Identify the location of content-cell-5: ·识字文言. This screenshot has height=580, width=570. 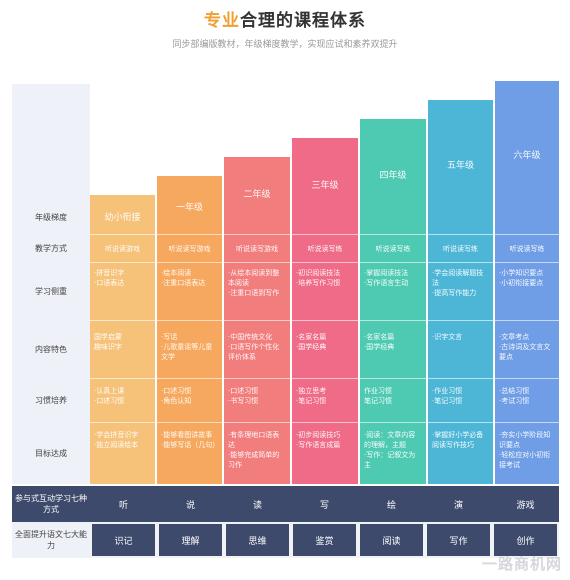
(447, 337).